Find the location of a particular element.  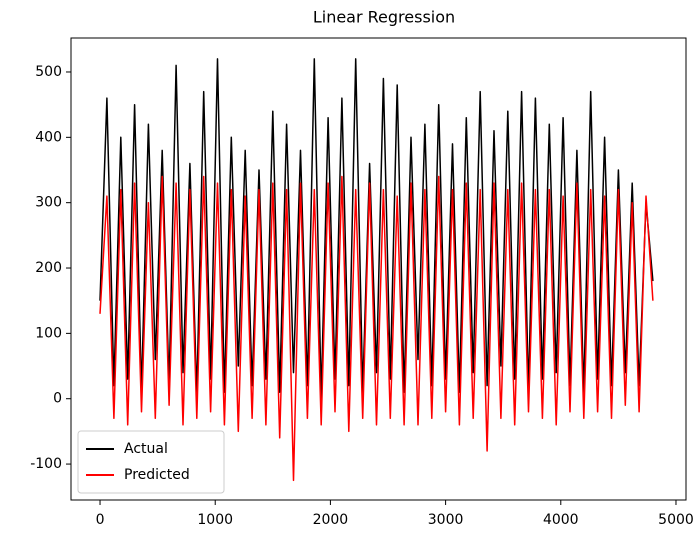

y-tick-label: 300 is located at coordinates (48, 203).